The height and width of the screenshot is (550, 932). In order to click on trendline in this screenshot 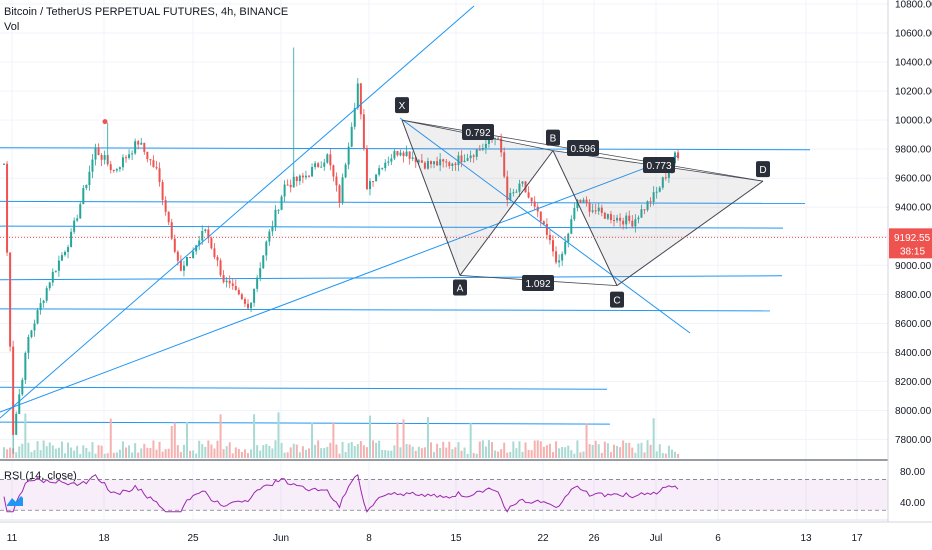, I will do `click(545, 225)`.